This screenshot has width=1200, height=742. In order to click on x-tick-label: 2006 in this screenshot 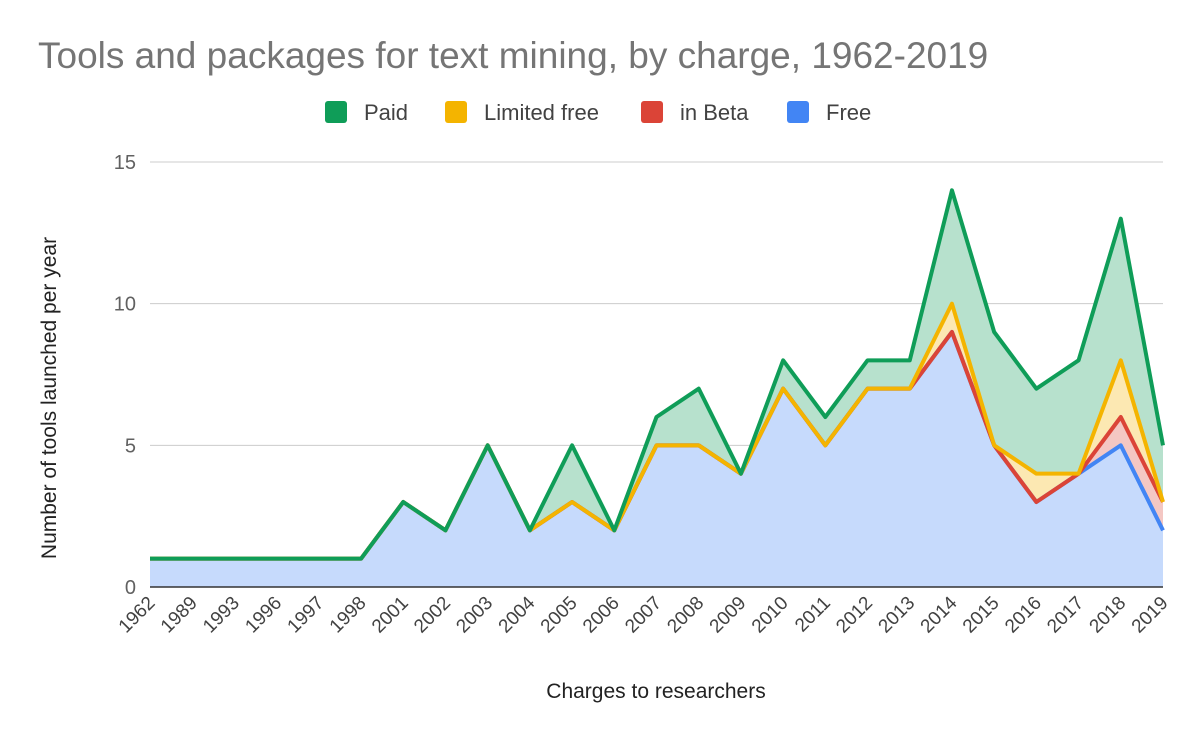, I will do `click(601, 615)`.